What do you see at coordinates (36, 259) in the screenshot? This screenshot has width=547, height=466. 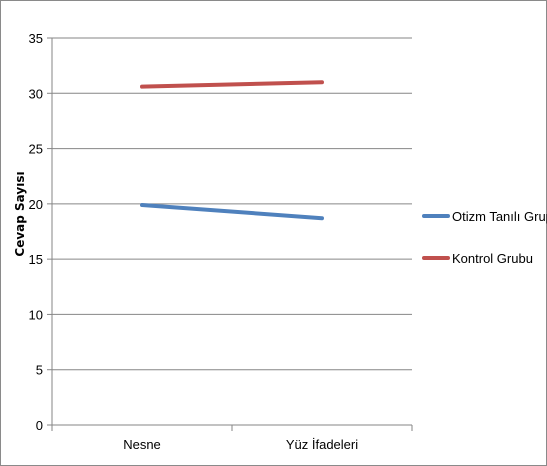 I see `y-tick-label: 15` at bounding box center [36, 259].